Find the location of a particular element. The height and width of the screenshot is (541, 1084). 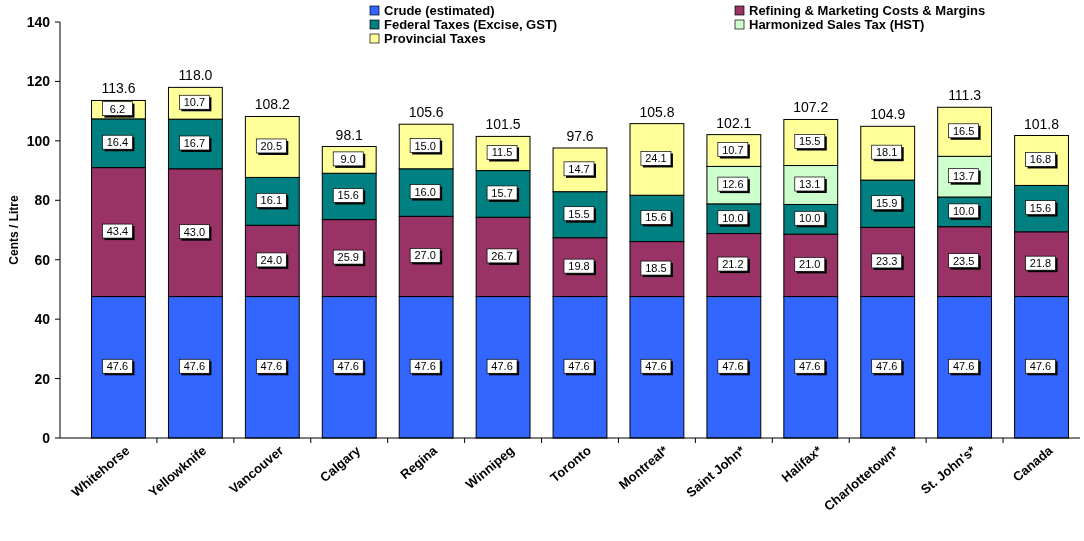

data-label: 24.0 is located at coordinates (271, 259).